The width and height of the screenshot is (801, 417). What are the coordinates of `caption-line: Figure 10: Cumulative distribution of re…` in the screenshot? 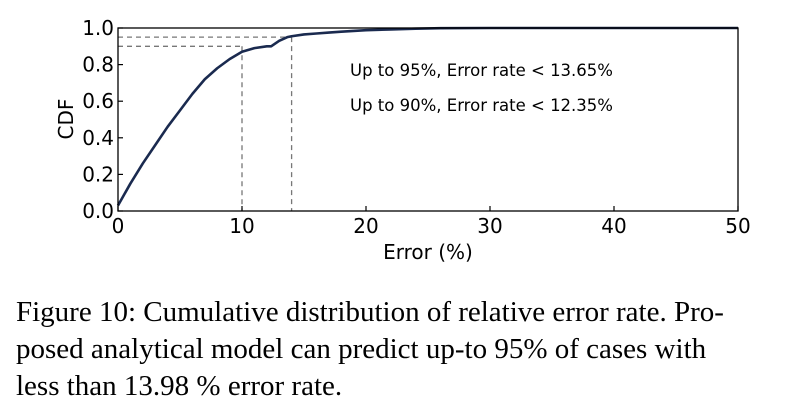 It's located at (370, 312).